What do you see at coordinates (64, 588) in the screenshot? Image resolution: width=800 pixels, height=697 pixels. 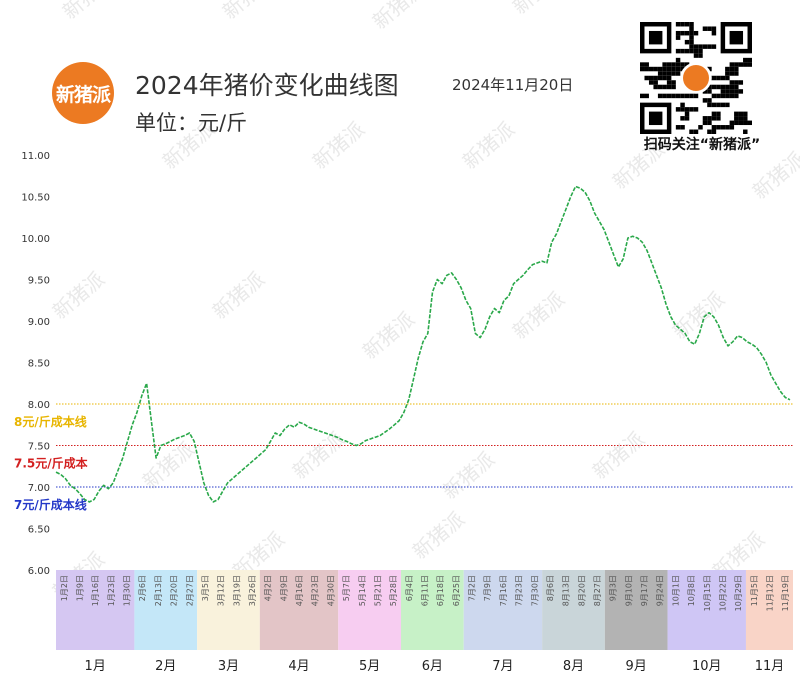 I see `x-date-label: 1月2日` at bounding box center [64, 588].